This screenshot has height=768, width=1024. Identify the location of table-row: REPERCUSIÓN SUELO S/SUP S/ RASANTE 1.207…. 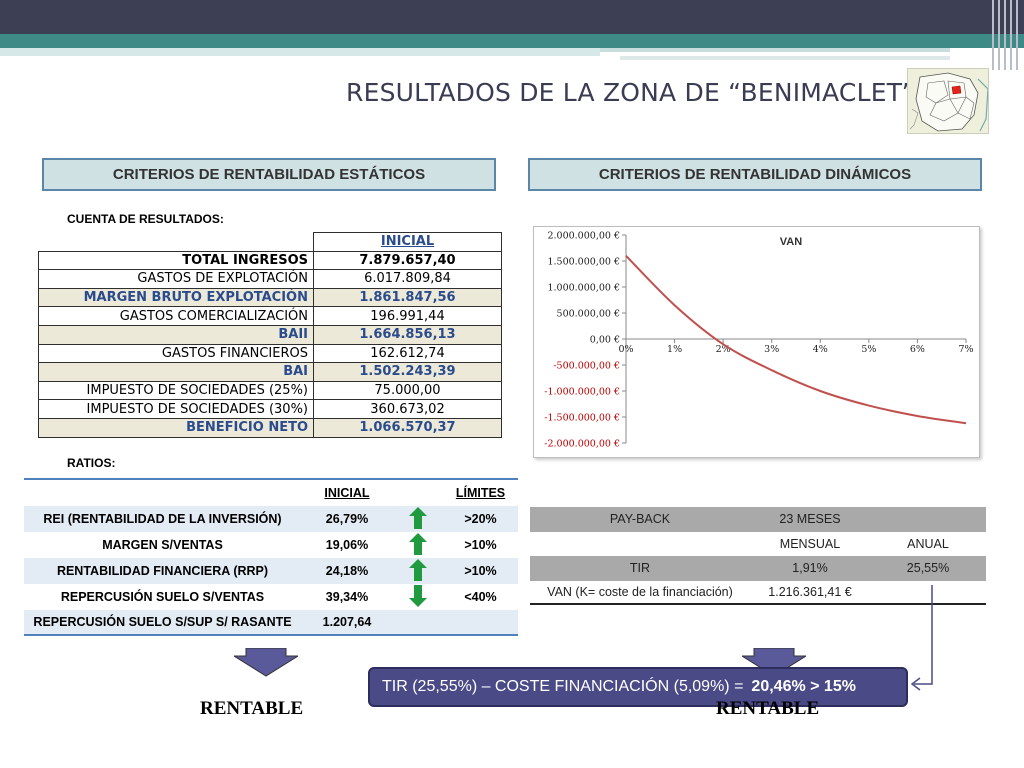
(271, 623).